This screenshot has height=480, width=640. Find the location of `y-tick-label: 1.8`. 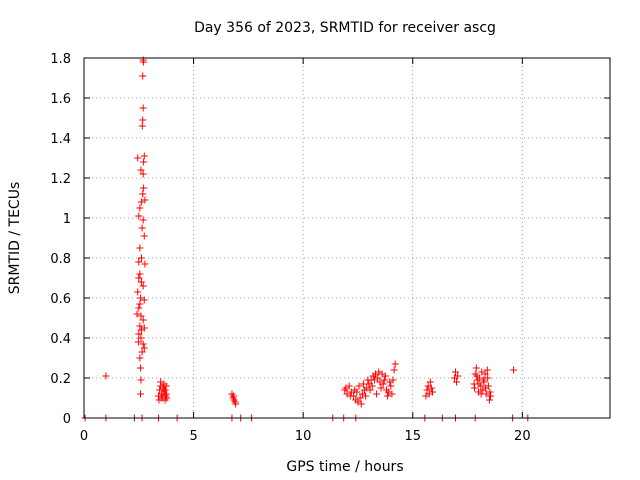

y-tick-label: 1.8 is located at coordinates (60, 59).